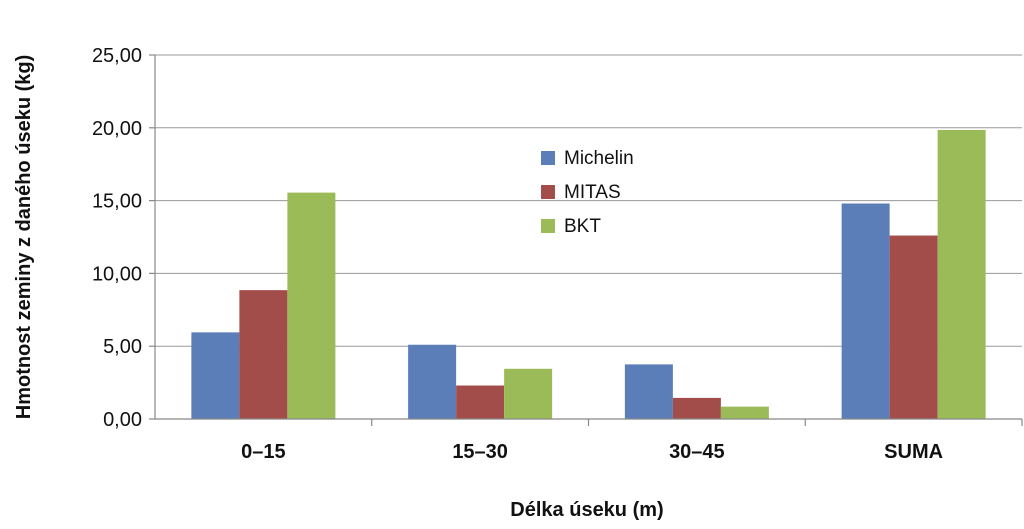  What do you see at coordinates (586, 510) in the screenshot?
I see `x-axis-title: Délka úseku (m)` at bounding box center [586, 510].